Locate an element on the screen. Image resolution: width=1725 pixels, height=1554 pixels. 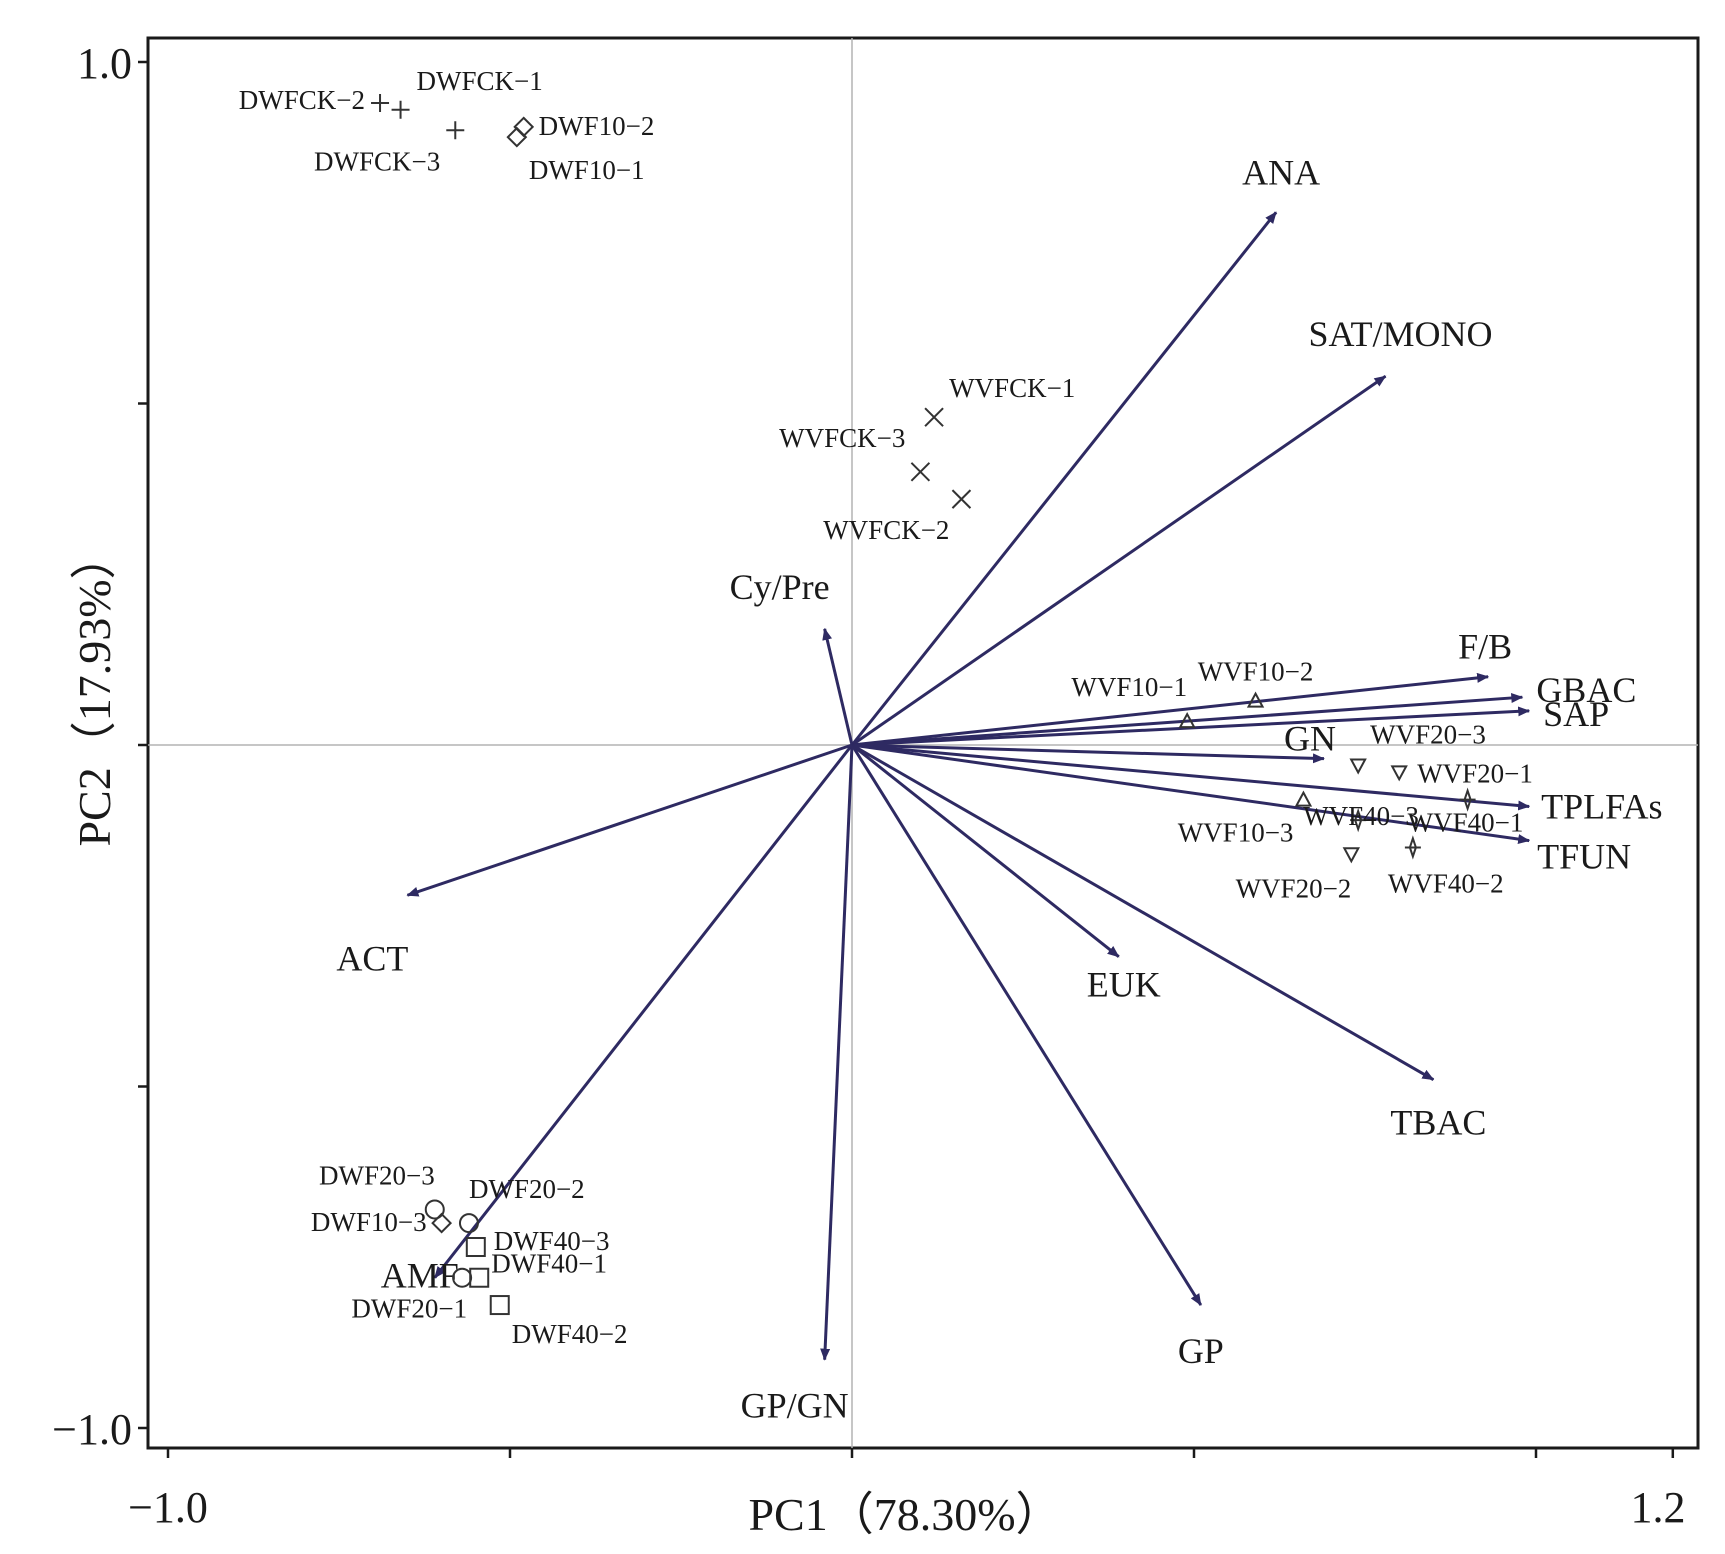
sample-label: WVFCK−2 is located at coordinates (886, 530).